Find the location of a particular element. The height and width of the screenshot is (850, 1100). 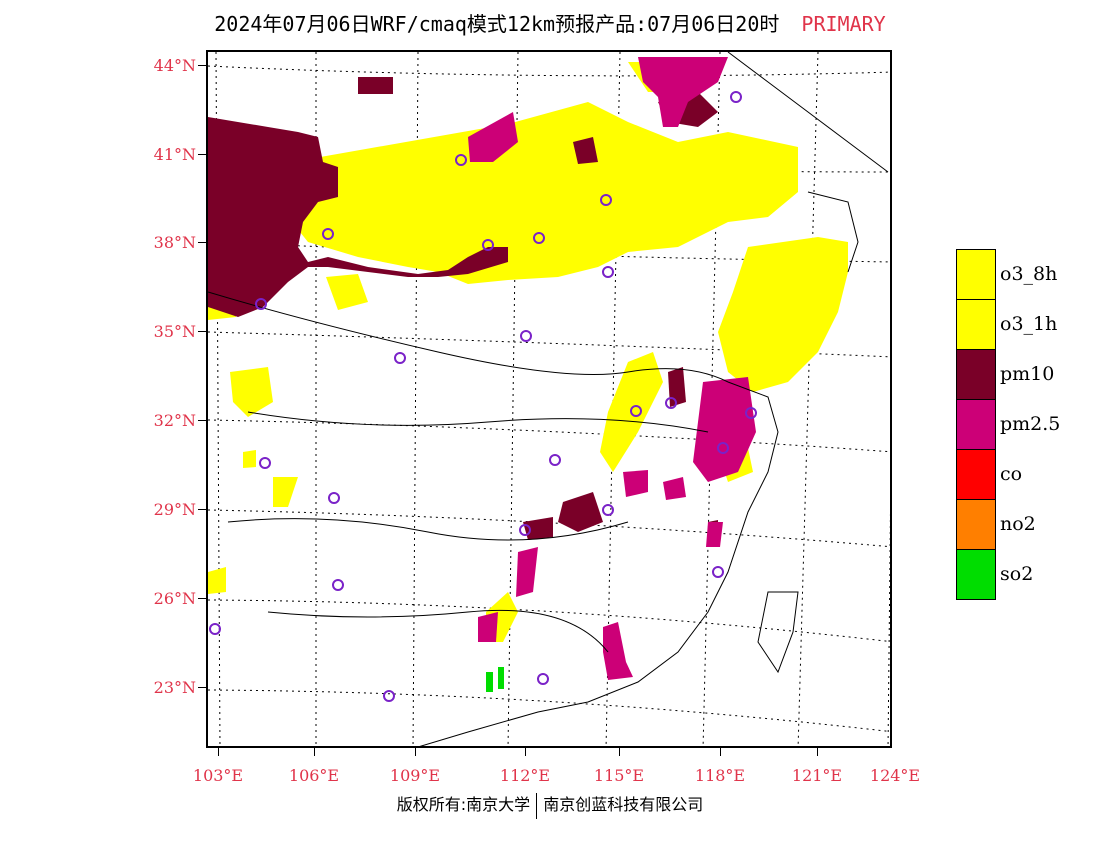

lat-label-32: 32°N is located at coordinates (174, 420).